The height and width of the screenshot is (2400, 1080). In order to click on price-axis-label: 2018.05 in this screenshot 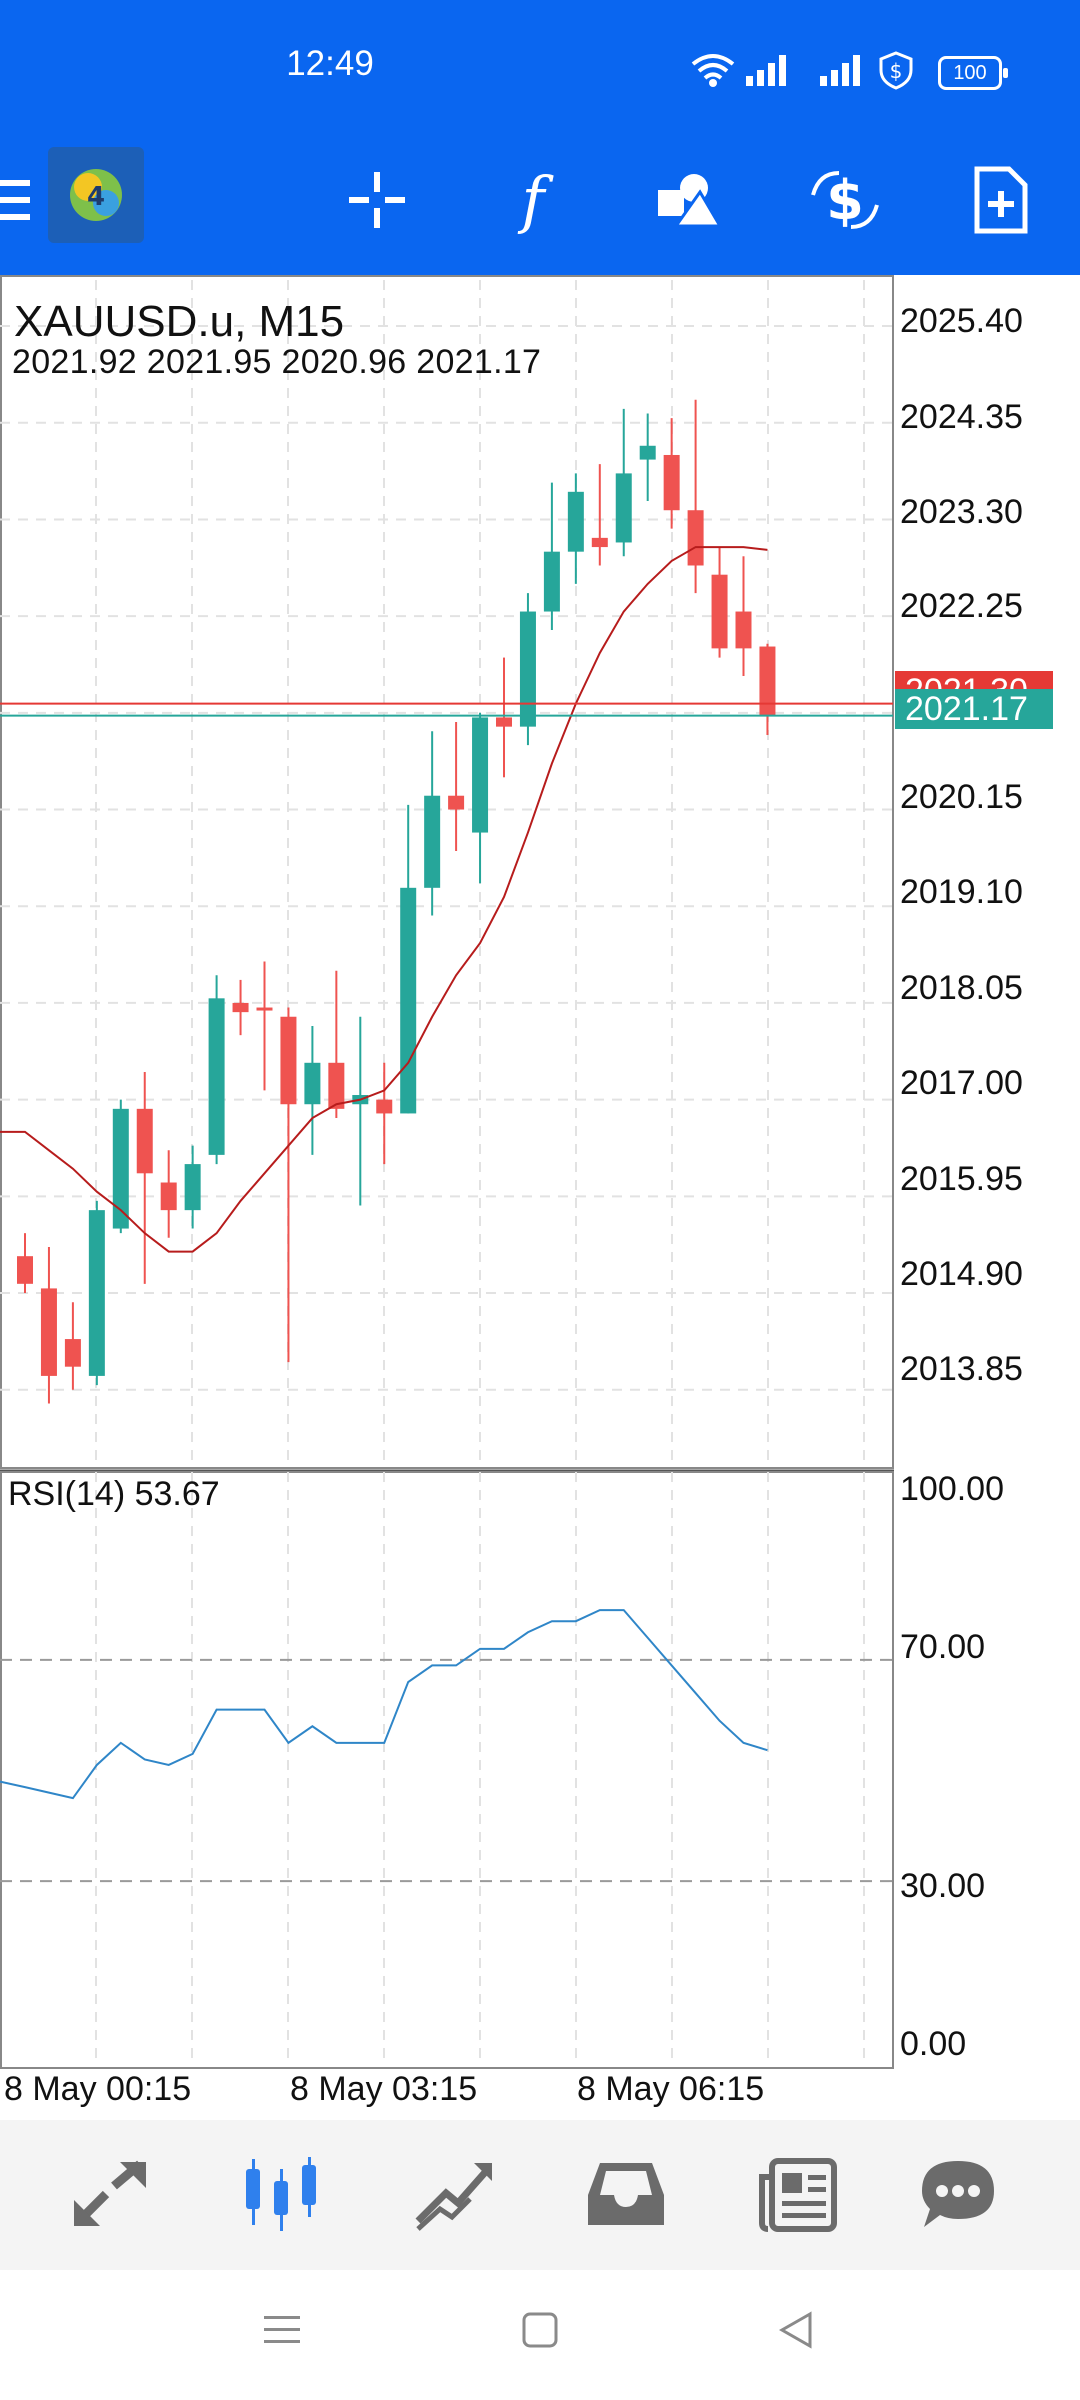, I will do `click(961, 988)`.